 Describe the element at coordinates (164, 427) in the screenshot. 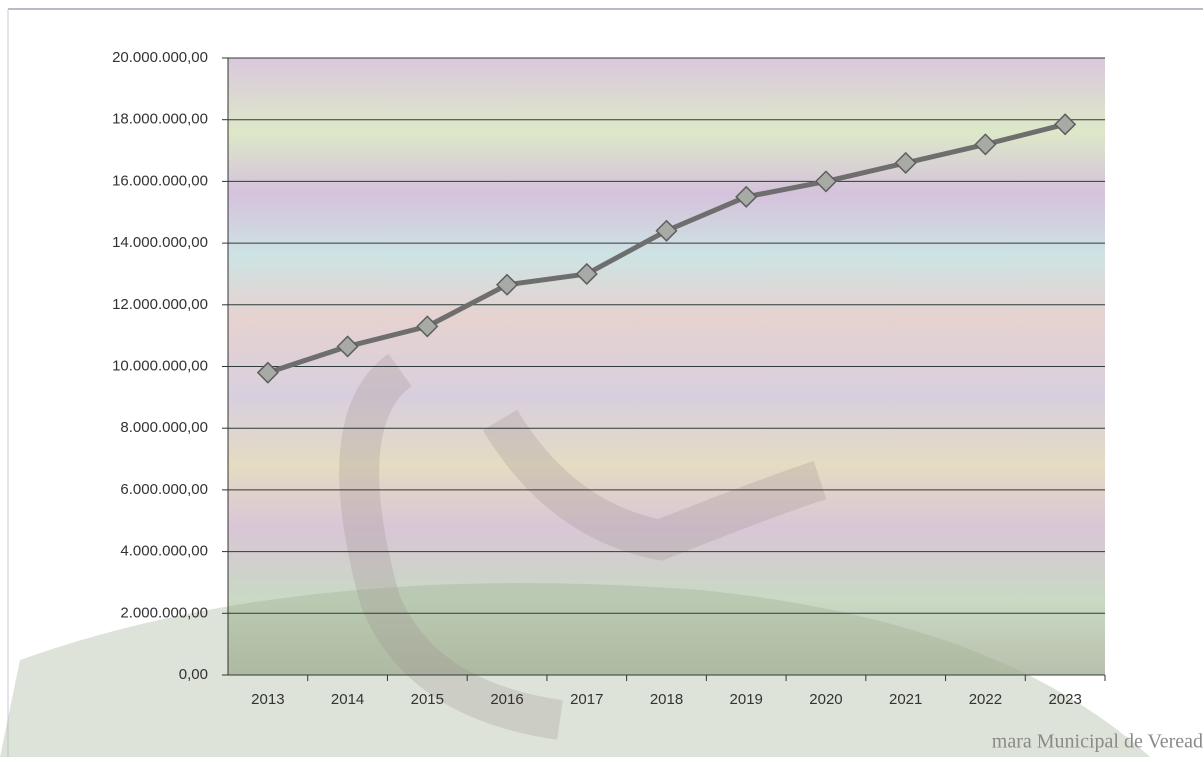

I see `y-tick-label: 8.000.000,00` at that location.